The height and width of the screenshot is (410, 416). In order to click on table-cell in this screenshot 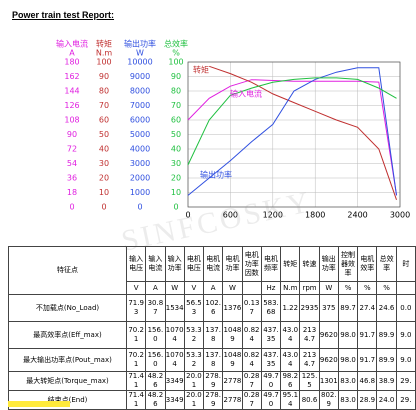, I will do `click(251, 288)`.